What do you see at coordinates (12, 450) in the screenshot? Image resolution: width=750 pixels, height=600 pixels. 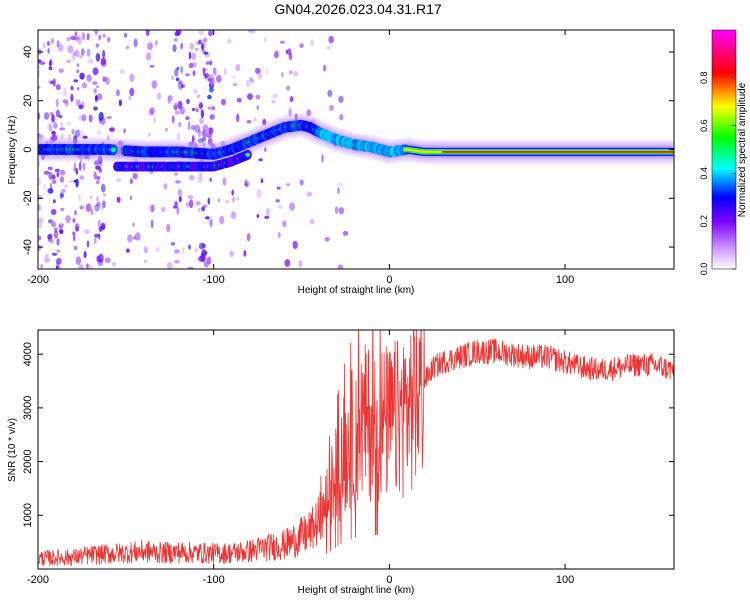 I see `snr-y-axis-label: SNR (10 * v/v)` at bounding box center [12, 450].